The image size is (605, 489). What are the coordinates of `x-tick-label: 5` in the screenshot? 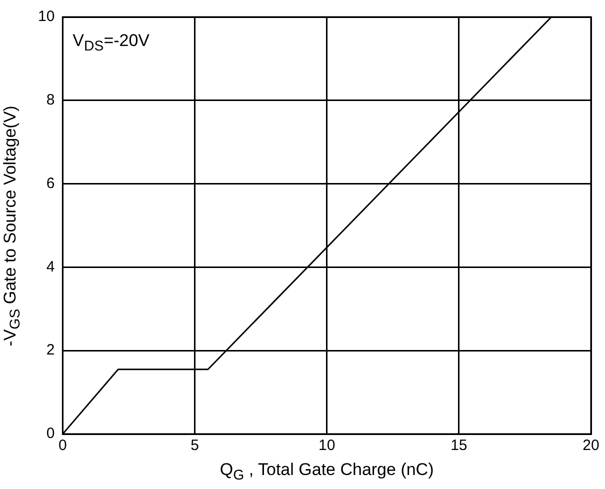 It's located at (194, 445).